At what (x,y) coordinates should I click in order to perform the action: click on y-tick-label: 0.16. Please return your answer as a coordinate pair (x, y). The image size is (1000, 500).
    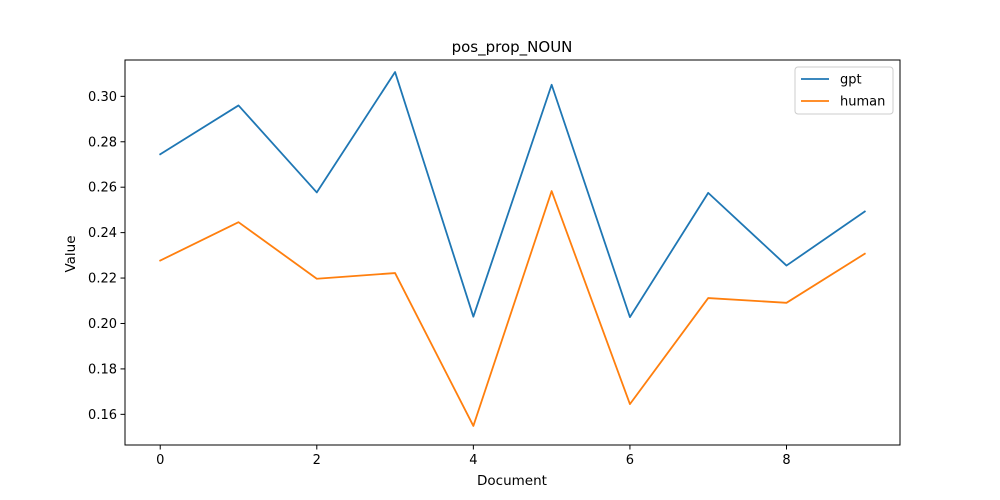
    Looking at the image, I should click on (102, 415).